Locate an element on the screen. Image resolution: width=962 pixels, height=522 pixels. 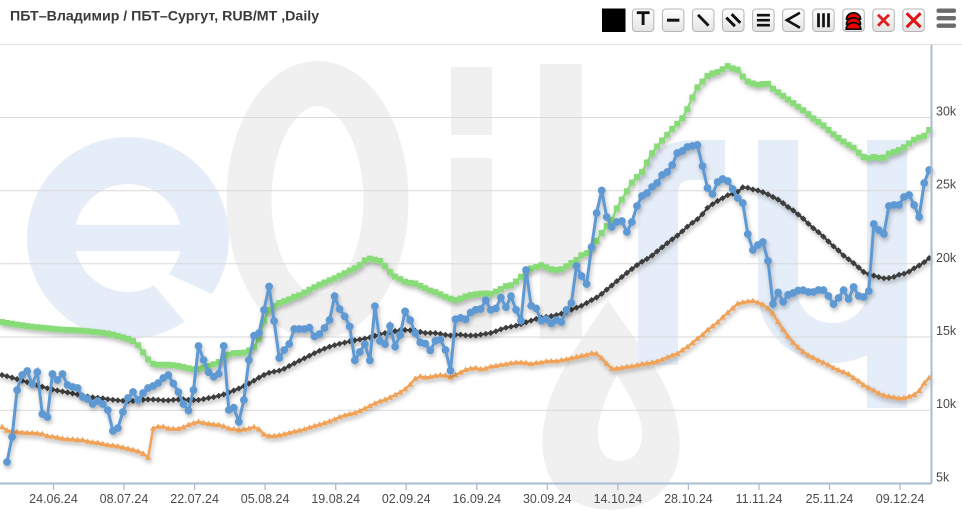
svg-text: 15k is located at coordinates (946, 331).